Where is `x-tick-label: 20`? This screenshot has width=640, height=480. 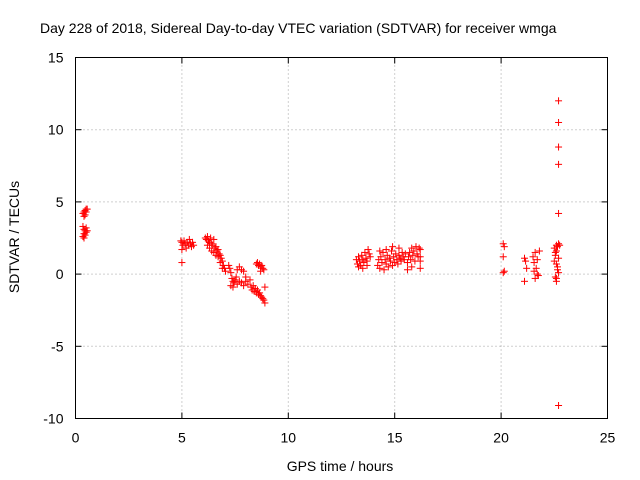
x-tick-label: 20 is located at coordinates (501, 438).